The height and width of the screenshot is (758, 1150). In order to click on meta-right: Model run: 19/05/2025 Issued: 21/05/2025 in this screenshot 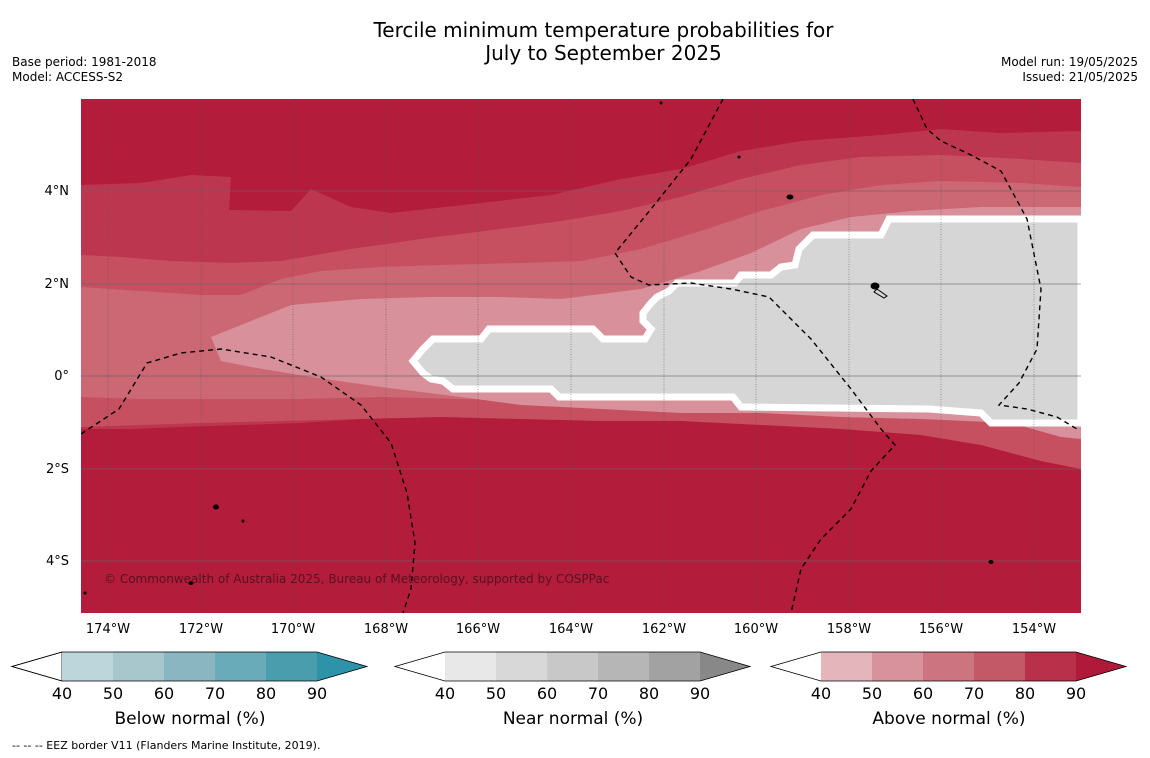, I will do `click(1069, 70)`.